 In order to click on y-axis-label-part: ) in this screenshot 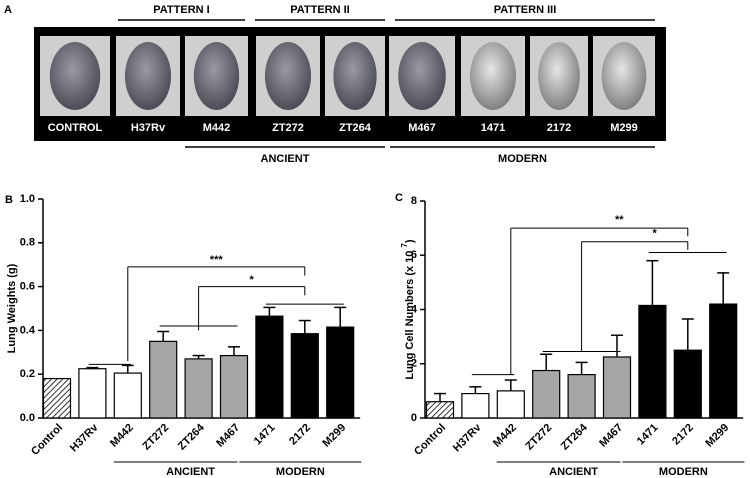, I will do `click(410, 241)`.